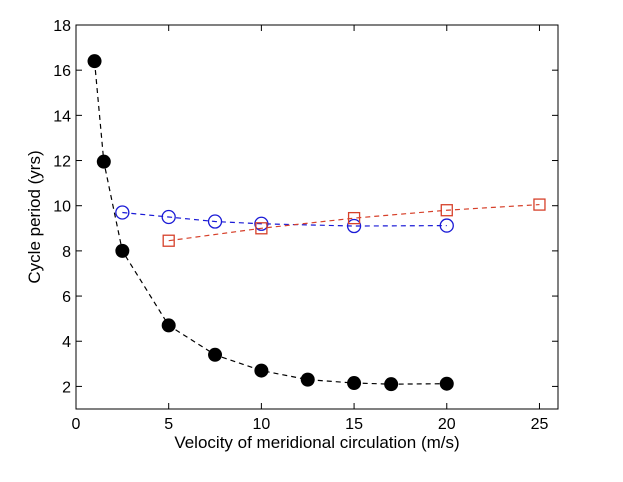 This screenshot has width=623, height=482. What do you see at coordinates (66, 297) in the screenshot?
I see `y-tick-label: 6` at bounding box center [66, 297].